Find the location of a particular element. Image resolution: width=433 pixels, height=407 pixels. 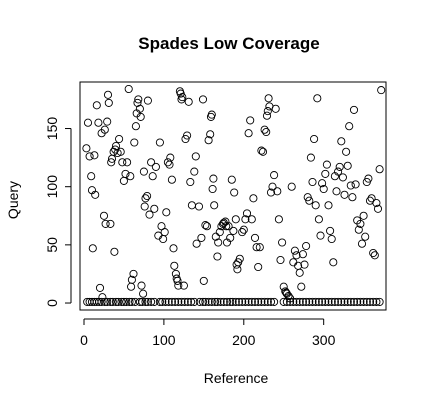

x-tick-label-0: 0 is located at coordinates (84, 340).